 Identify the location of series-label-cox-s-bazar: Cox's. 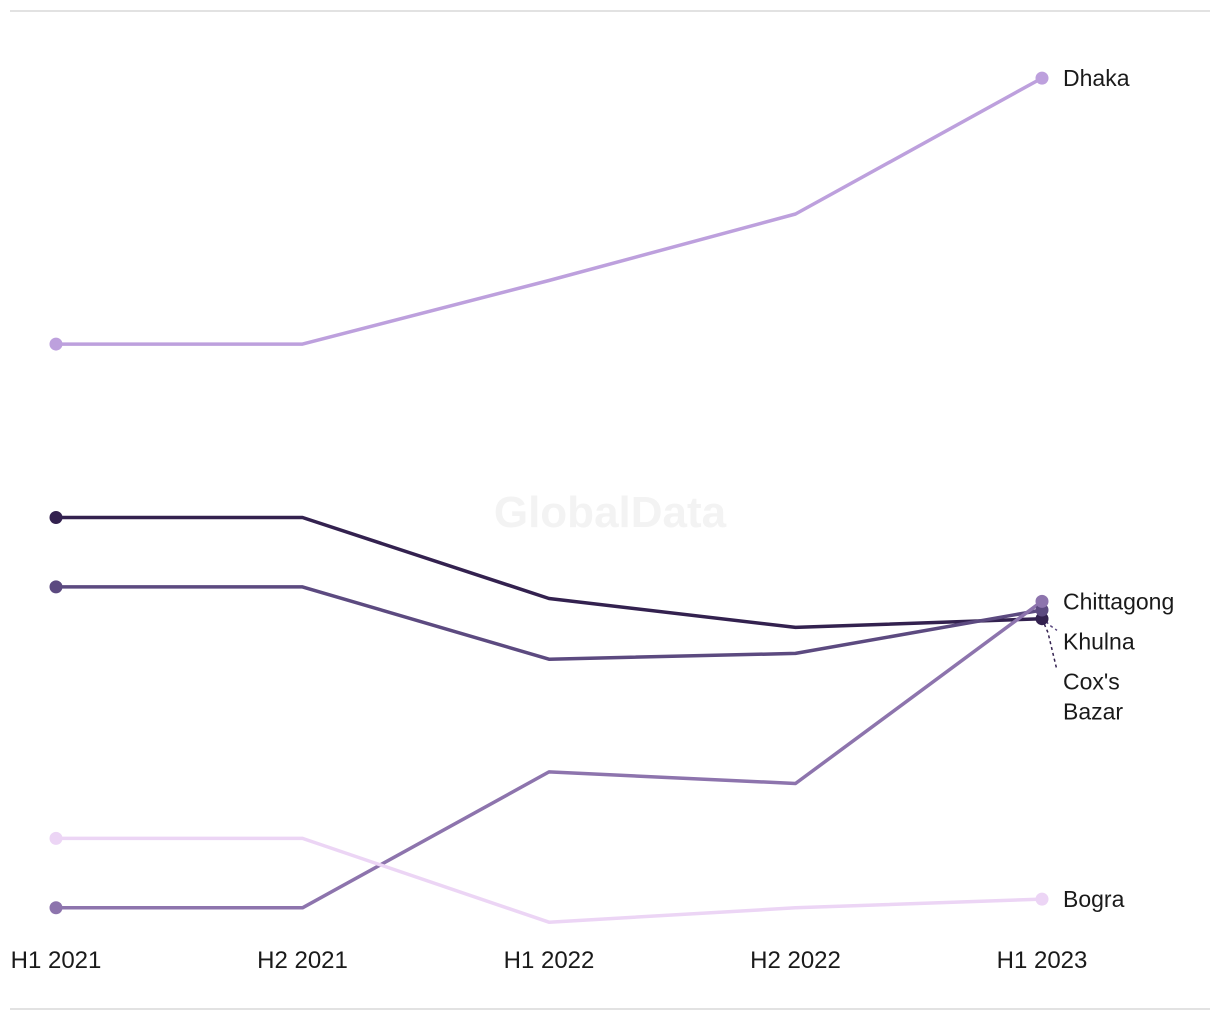
(1091, 681).